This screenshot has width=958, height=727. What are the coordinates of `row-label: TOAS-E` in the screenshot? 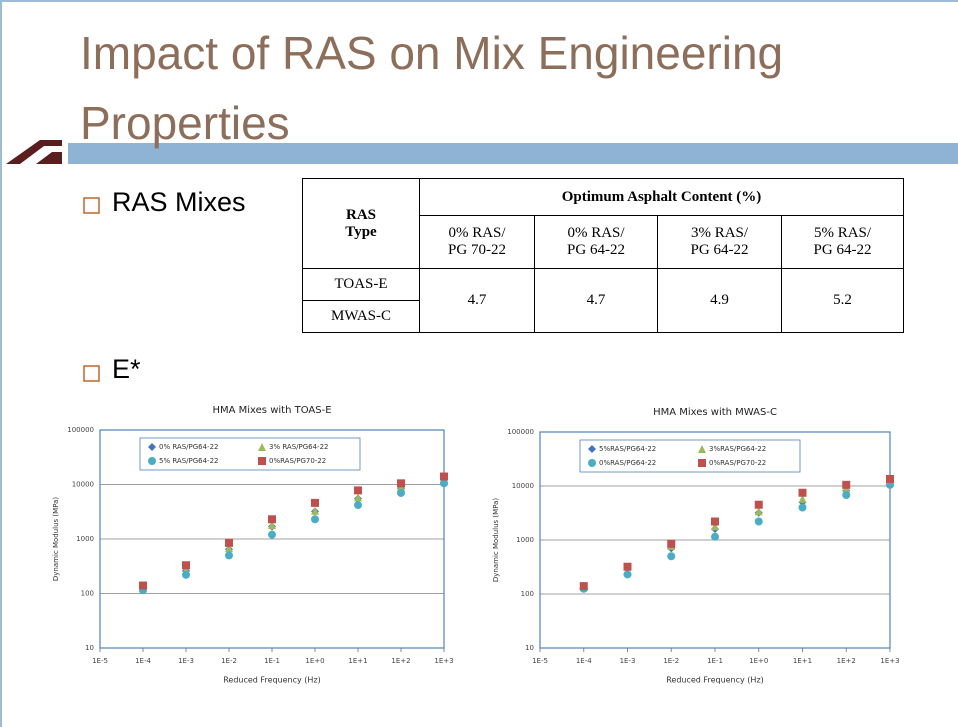 It's located at (361, 284).